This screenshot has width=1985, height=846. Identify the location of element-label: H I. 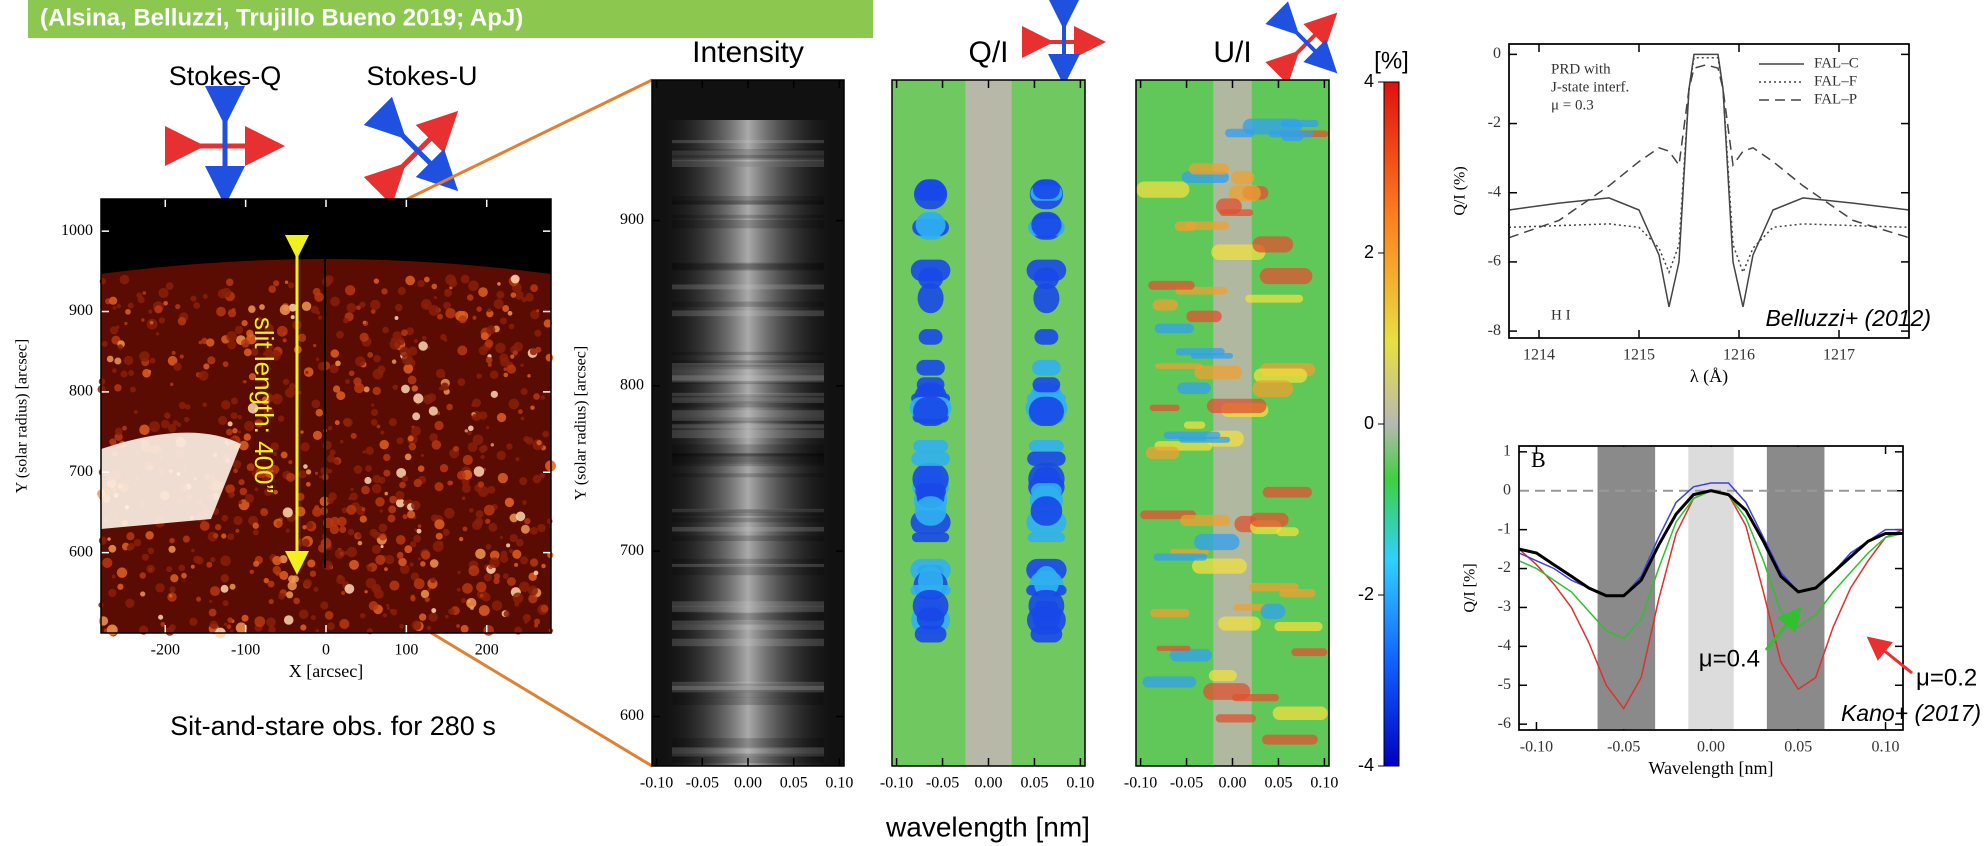
(1561, 315).